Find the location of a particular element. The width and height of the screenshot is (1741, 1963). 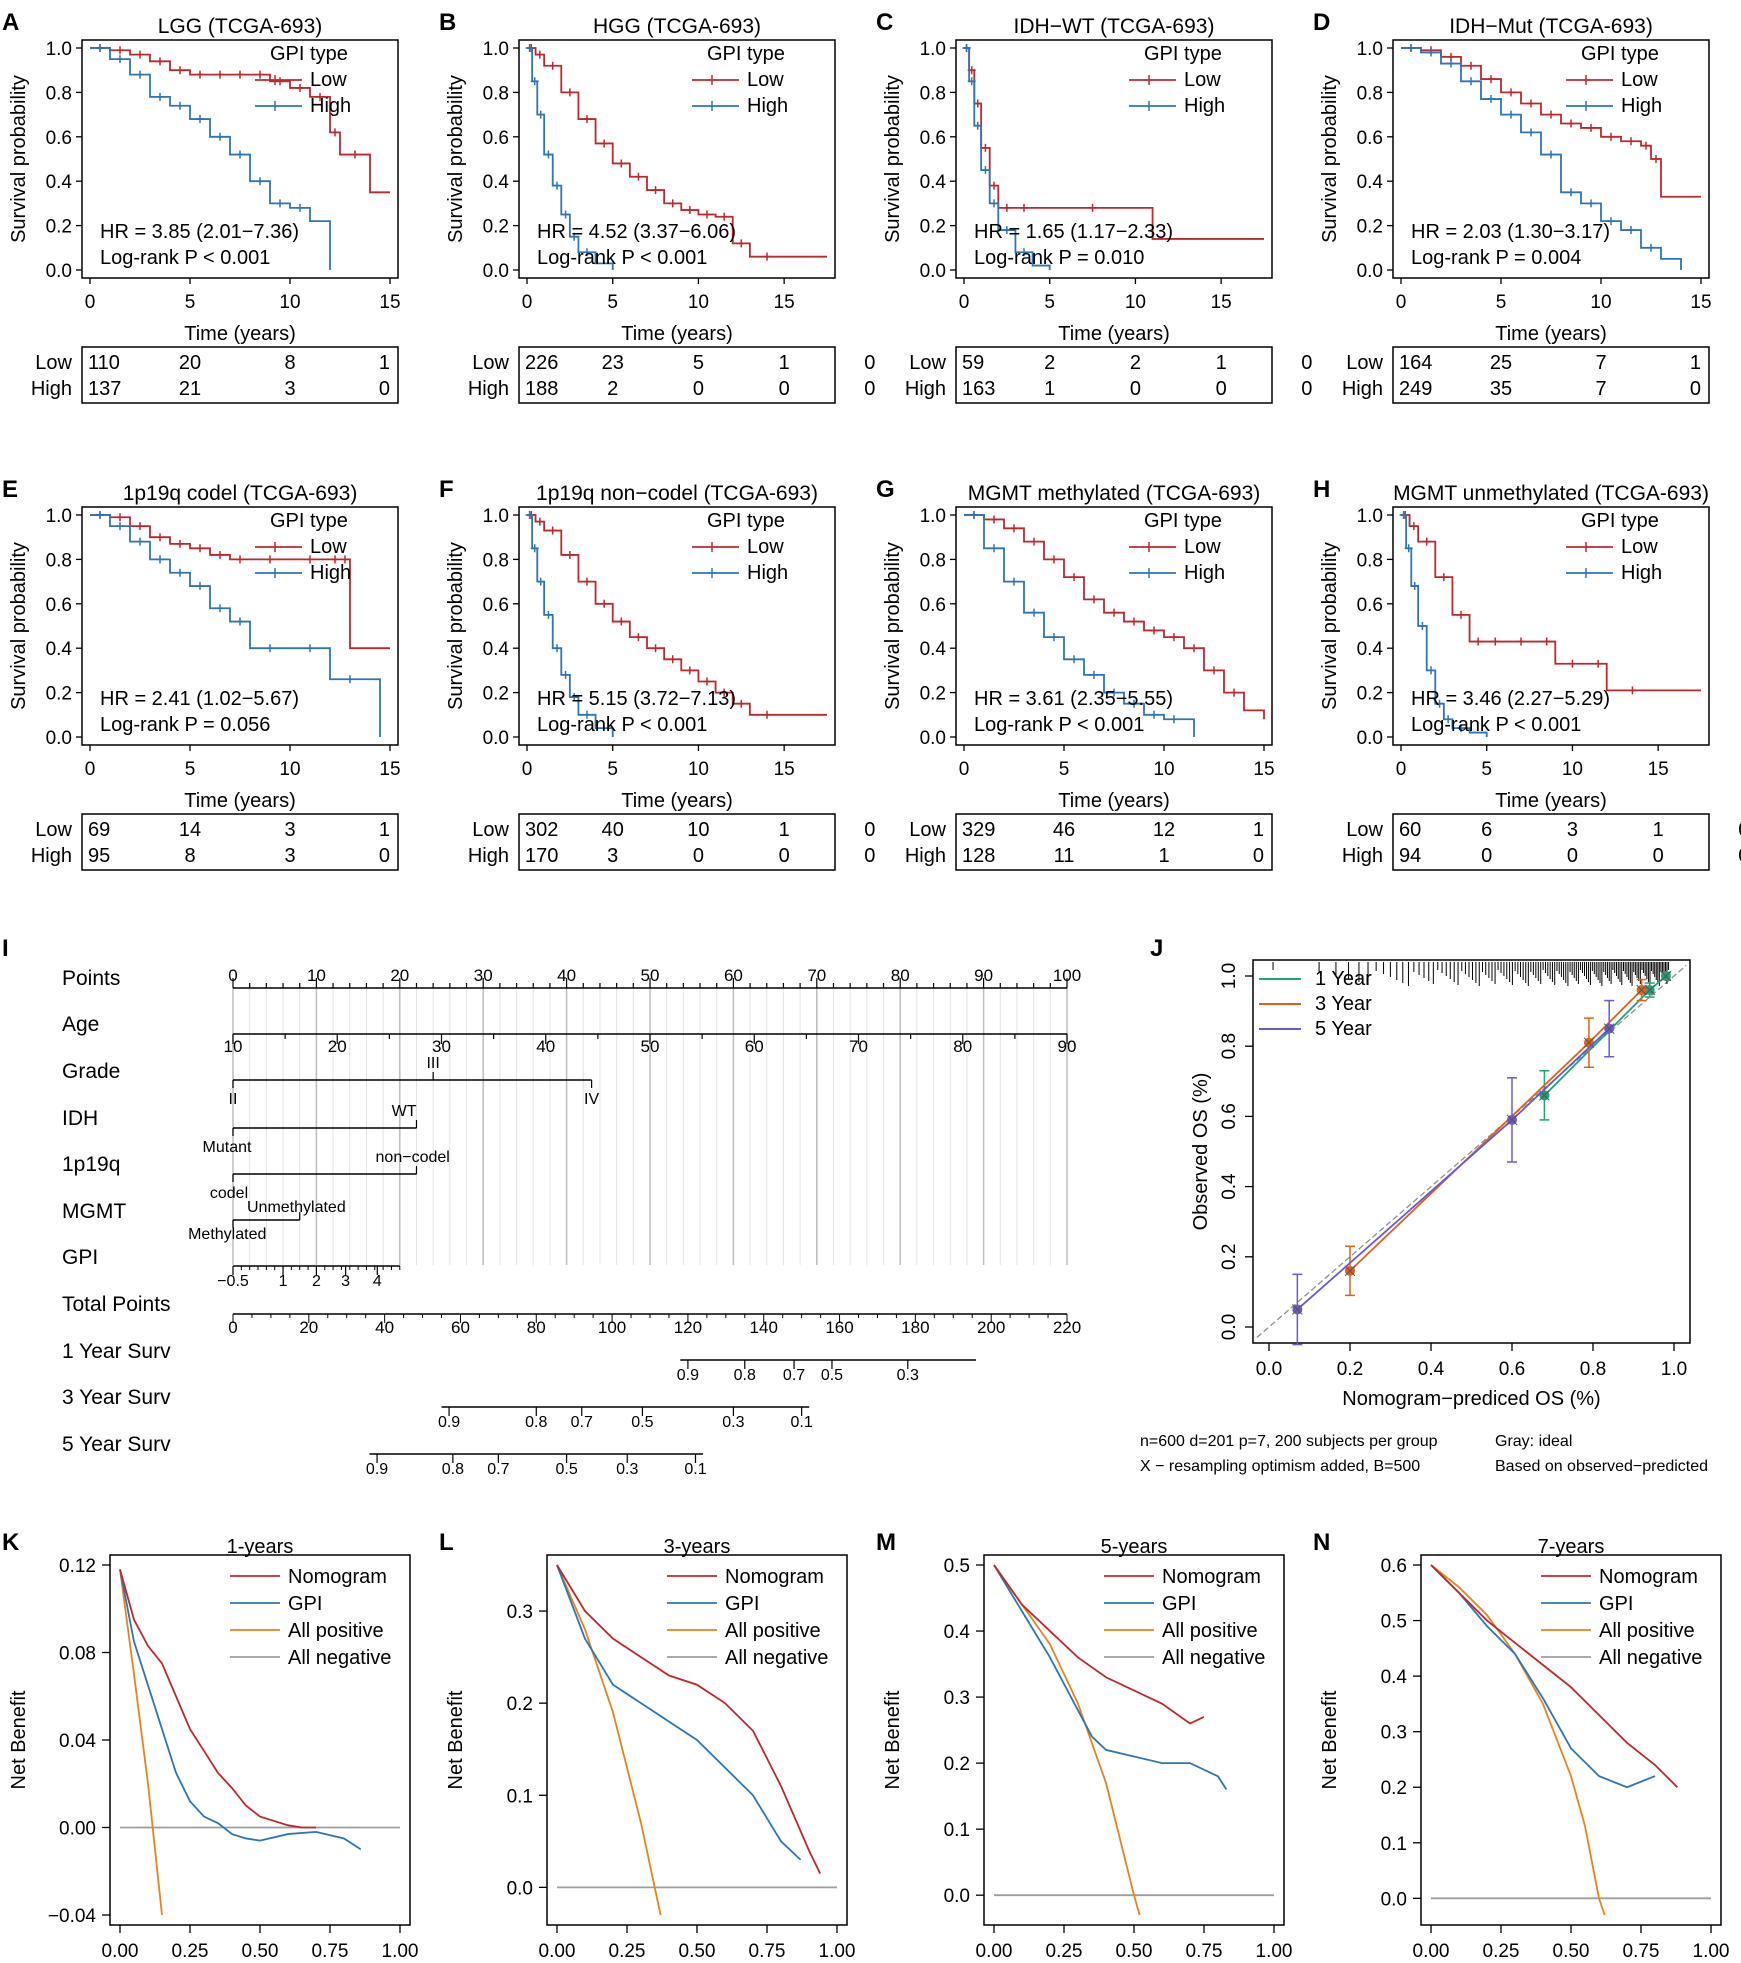

chart-title: 1-years is located at coordinates (260, 1547).